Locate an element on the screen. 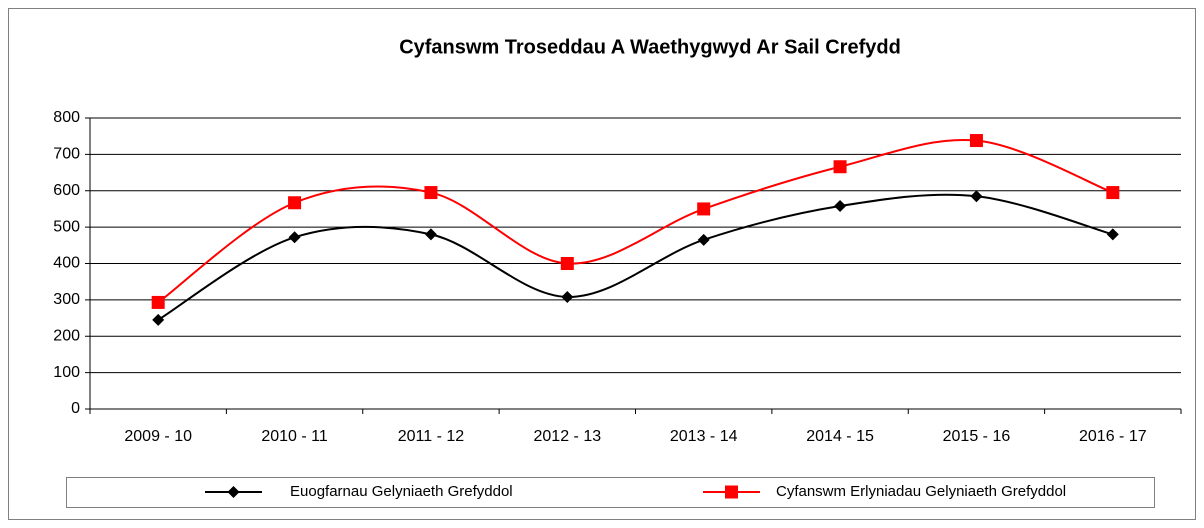  x-tick-label: 2013 - 14 is located at coordinates (704, 436).